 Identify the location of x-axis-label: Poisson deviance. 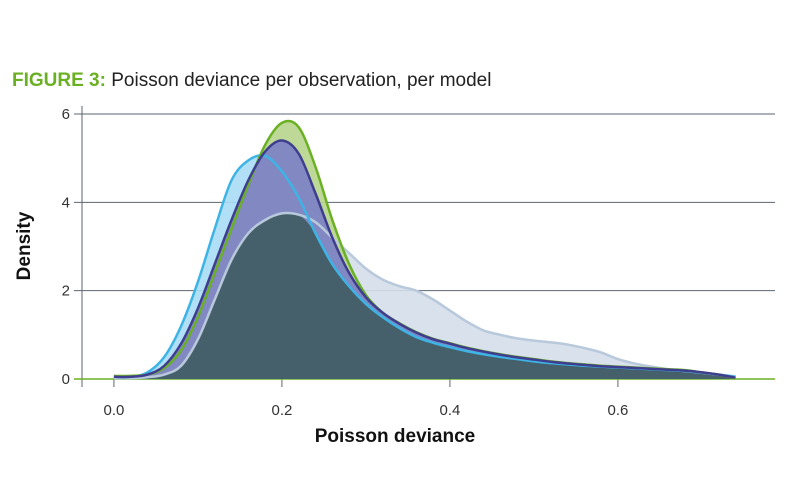
(395, 436).